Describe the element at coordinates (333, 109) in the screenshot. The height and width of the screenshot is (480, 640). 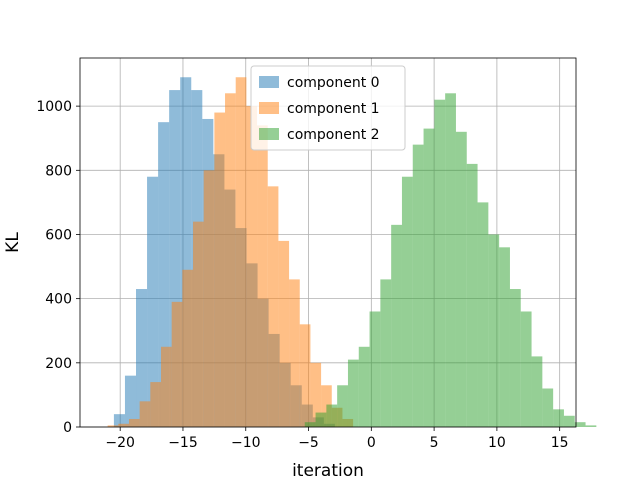
I see `legend-label: component 1` at that location.